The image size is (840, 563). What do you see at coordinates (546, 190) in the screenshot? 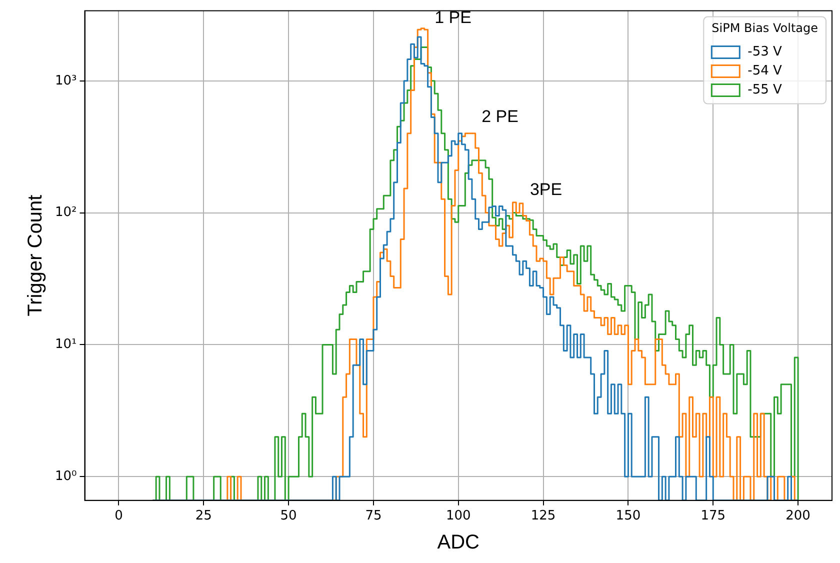
I see `annotation: 3PE` at bounding box center [546, 190].